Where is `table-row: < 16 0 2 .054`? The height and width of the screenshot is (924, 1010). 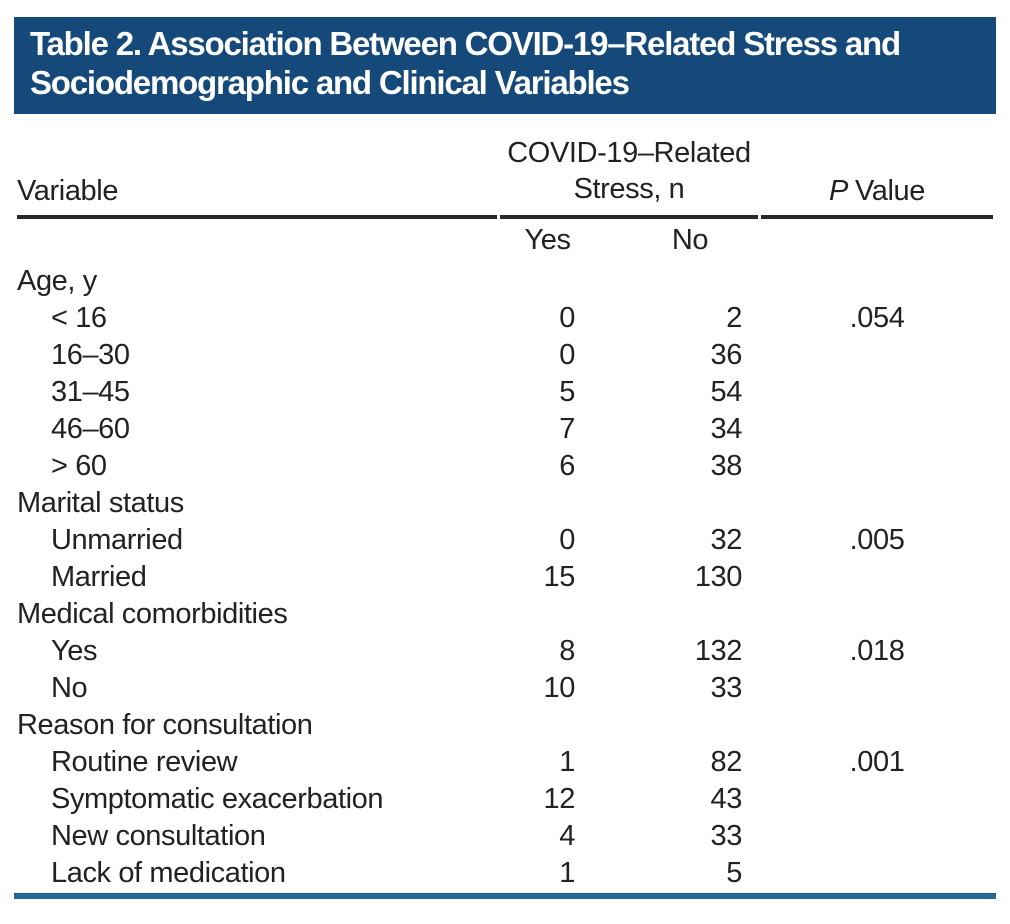
table-row: < 16 0 2 .054 is located at coordinates (505, 318).